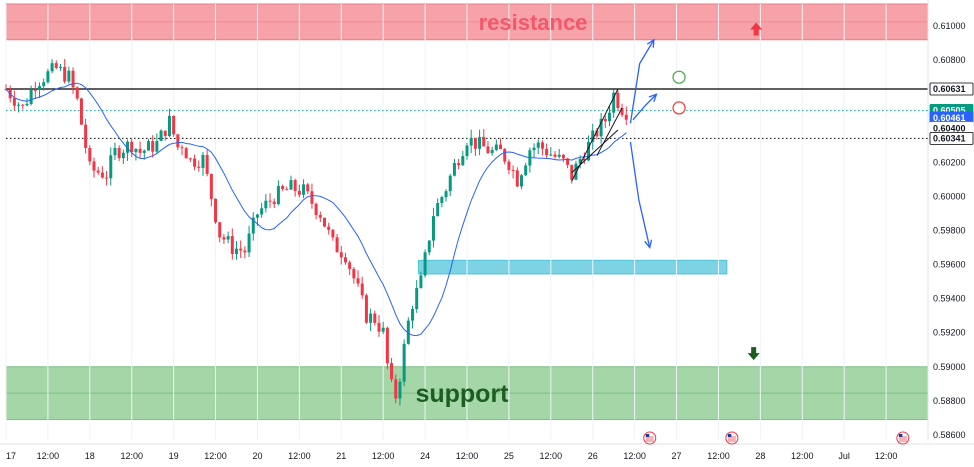 The height and width of the screenshot is (467, 974). I want to click on price-tag-text: 0.60400, so click(949, 128).